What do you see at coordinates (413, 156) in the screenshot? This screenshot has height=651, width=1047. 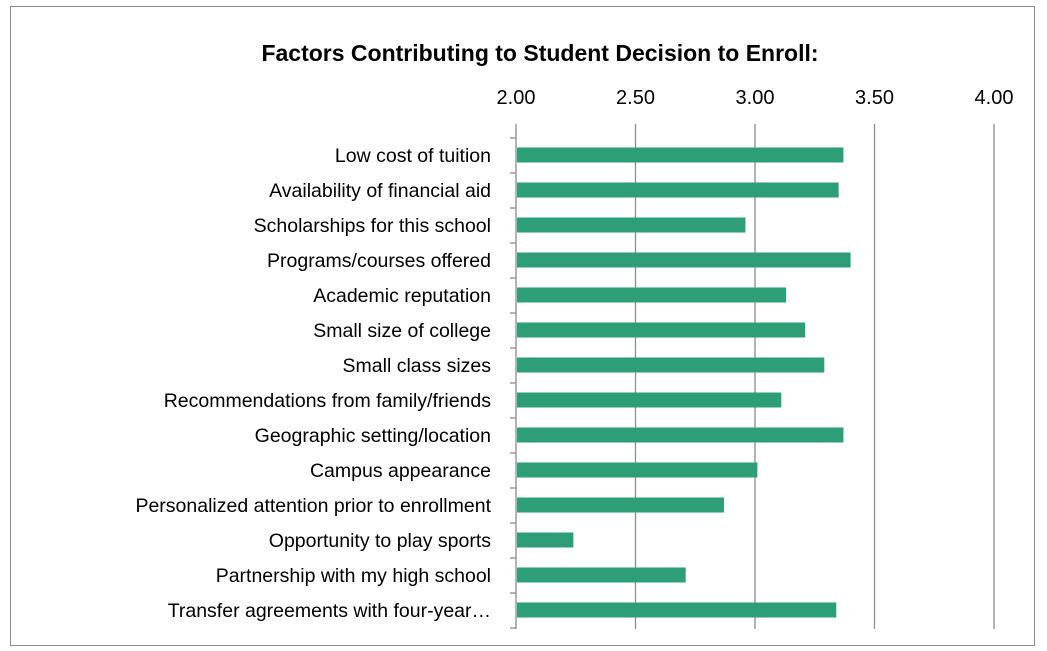 I see `category-label: Low cost of tuition` at bounding box center [413, 156].